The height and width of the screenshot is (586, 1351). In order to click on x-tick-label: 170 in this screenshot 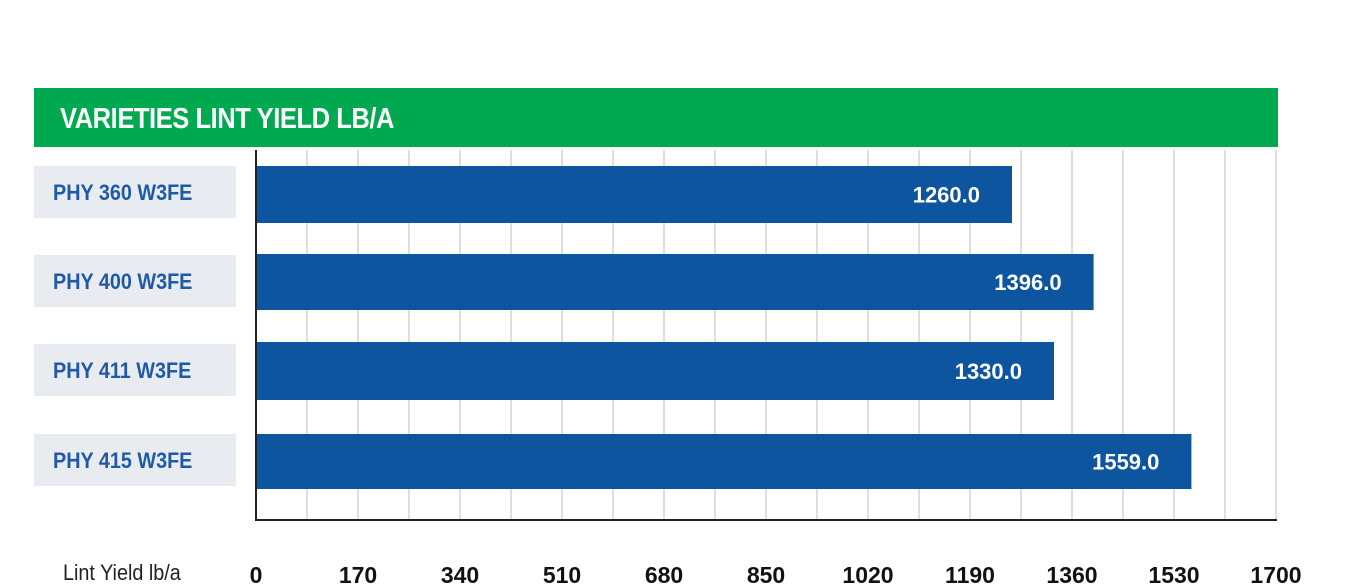, I will do `click(358, 573)`.